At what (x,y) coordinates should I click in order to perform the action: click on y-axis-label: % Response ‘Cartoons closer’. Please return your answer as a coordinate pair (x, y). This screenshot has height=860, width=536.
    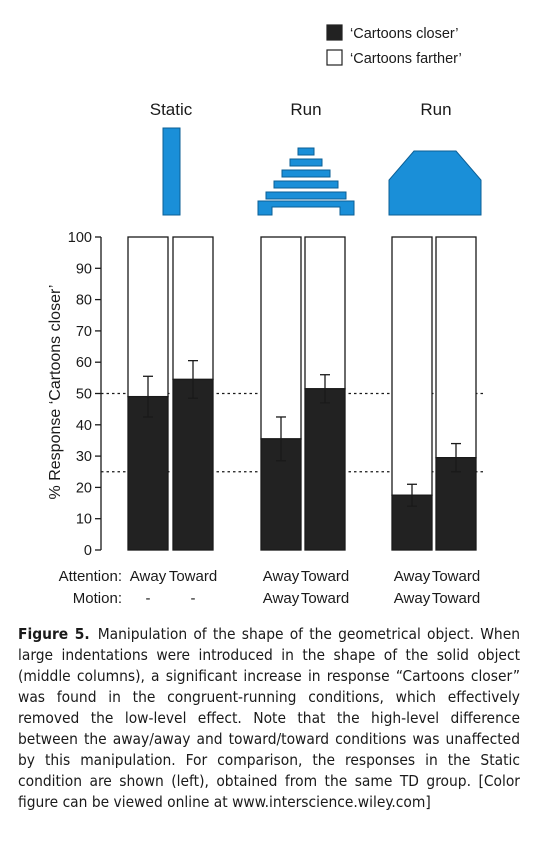
    Looking at the image, I should click on (55, 392).